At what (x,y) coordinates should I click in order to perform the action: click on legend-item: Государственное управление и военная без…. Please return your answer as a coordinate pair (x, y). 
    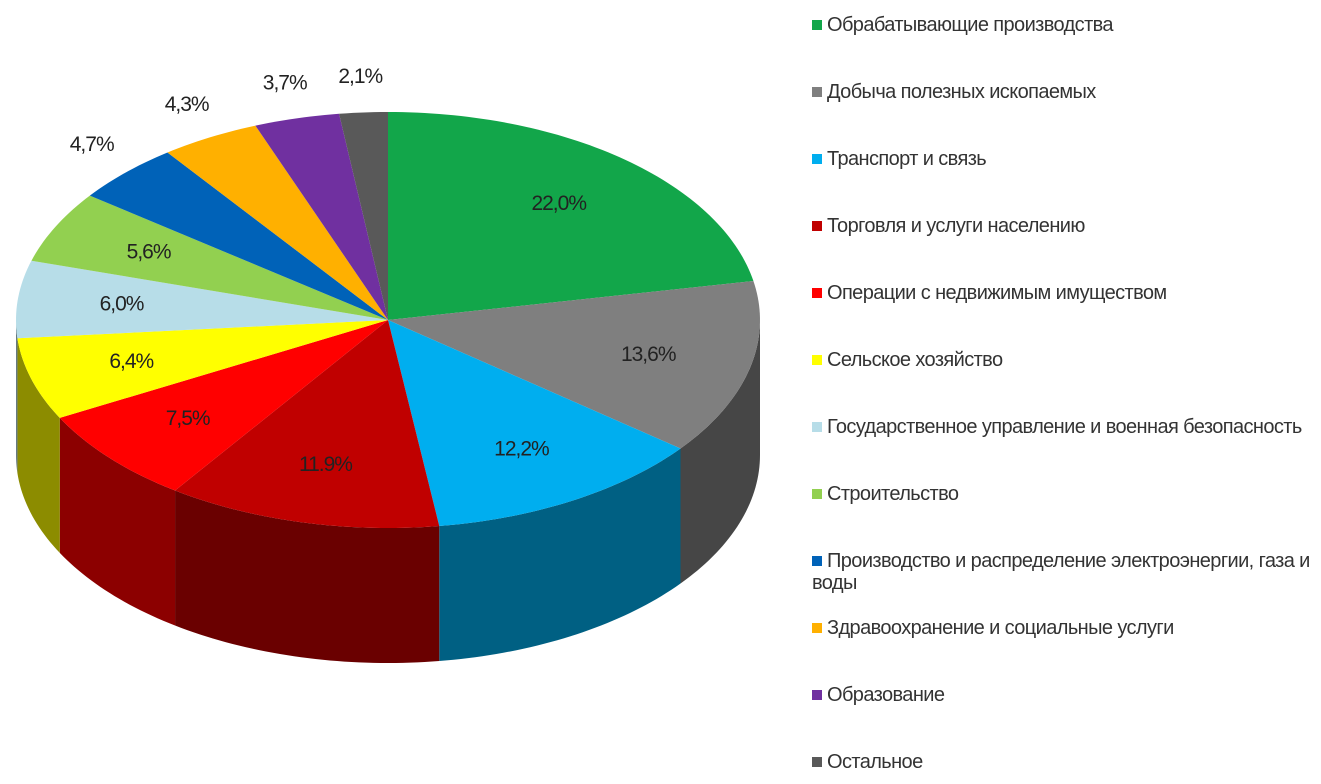
    Looking at the image, I should click on (1062, 427).